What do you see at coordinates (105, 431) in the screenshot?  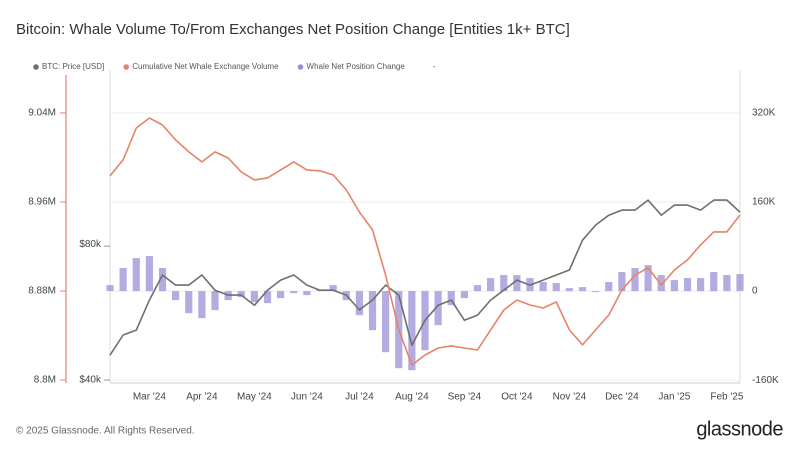 I see `footer: © 2025 Glassnode. All Rights Reserved.` at bounding box center [105, 431].